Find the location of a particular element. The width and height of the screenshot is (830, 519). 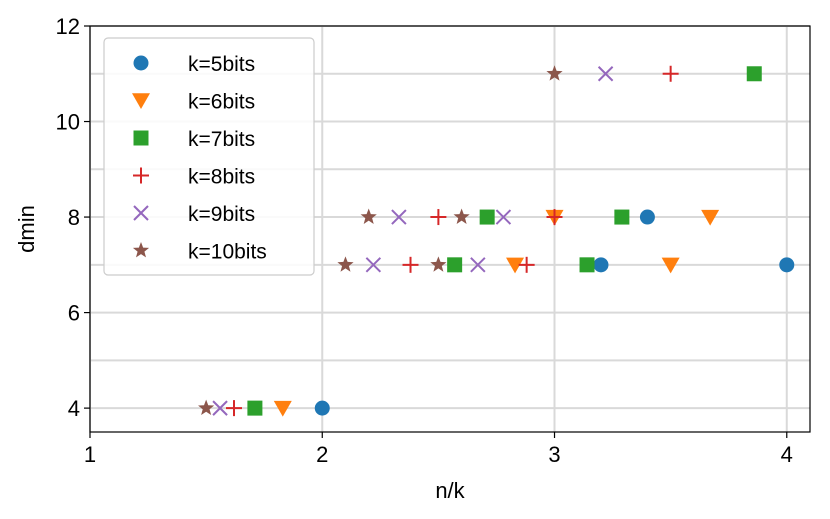

legend-label: k=6bits is located at coordinates (221, 102).